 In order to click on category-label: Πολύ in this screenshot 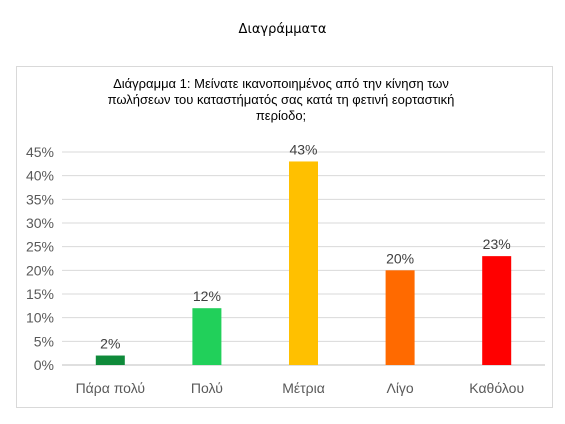, I will do `click(207, 388)`.